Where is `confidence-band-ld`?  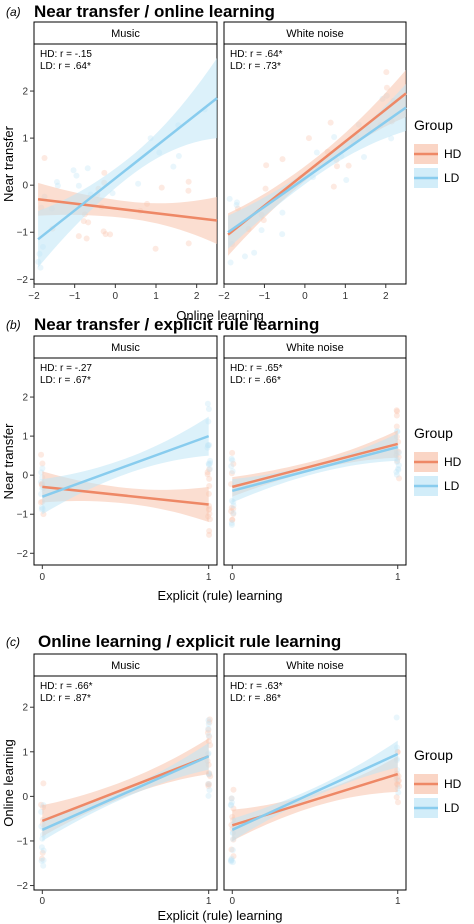
confidence-band-ld is located at coordinates (317, 166).